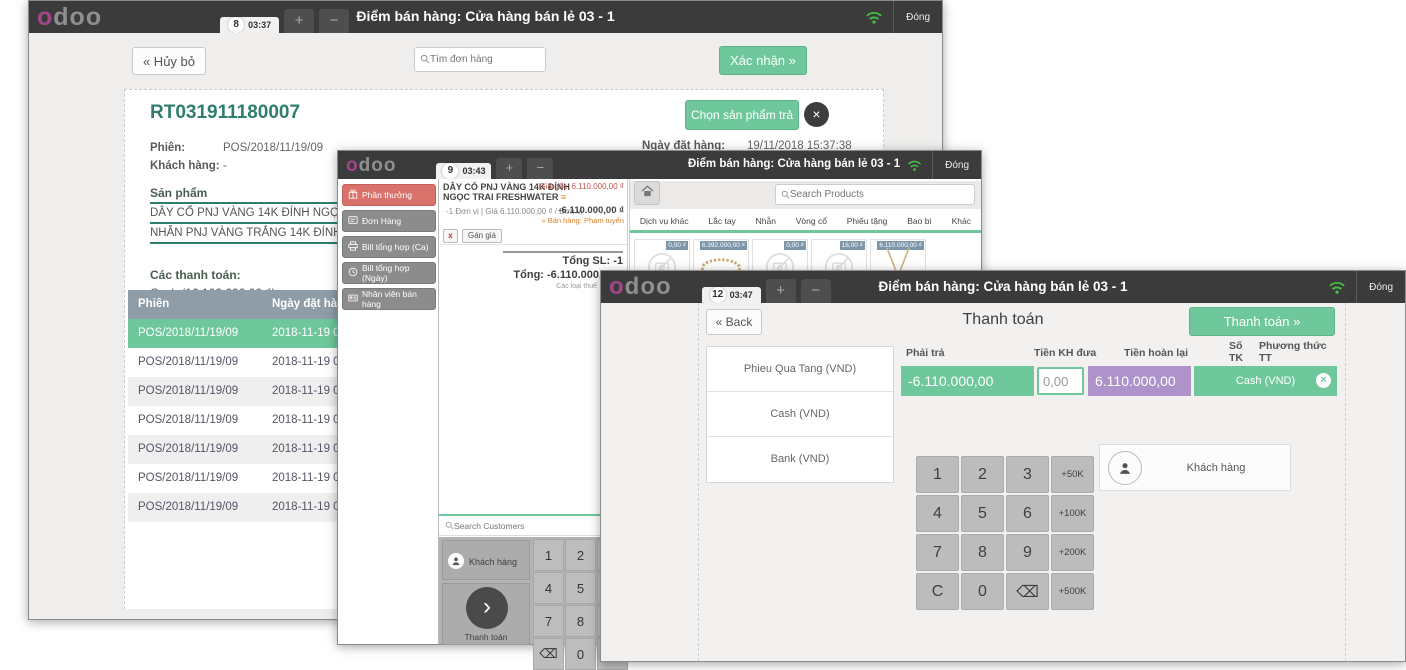 This screenshot has width=1406, height=670. Describe the element at coordinates (1060, 381) in the screenshot. I see `tendered-amount-input` at that location.